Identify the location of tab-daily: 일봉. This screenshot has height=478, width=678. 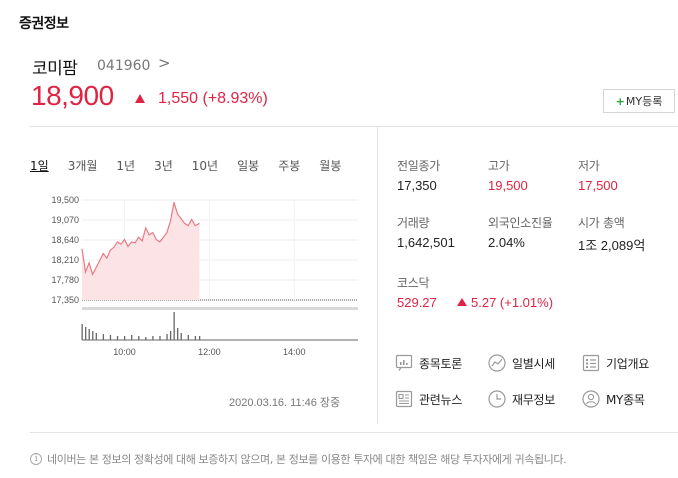
(248, 166).